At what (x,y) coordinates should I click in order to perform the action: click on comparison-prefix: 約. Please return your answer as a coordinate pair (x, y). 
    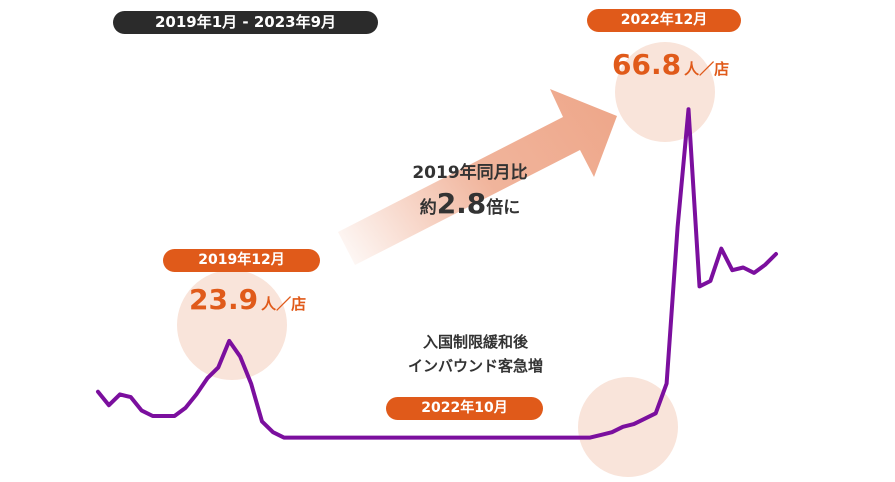
    Looking at the image, I should click on (428, 208).